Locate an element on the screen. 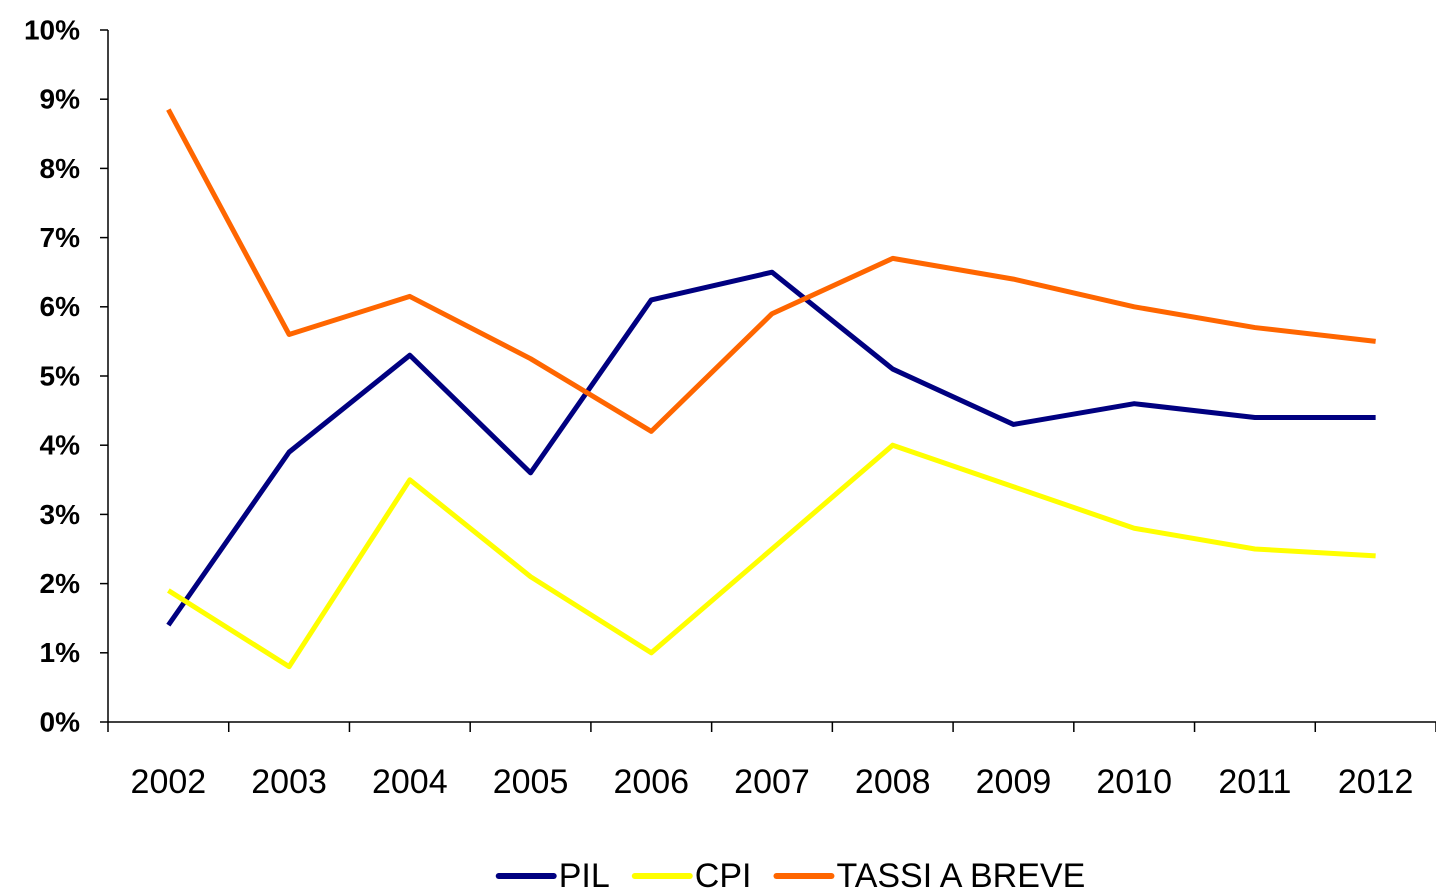 Image resolution: width=1436 pixels, height=893 pixels. y-tick-label: 4% is located at coordinates (60, 445).